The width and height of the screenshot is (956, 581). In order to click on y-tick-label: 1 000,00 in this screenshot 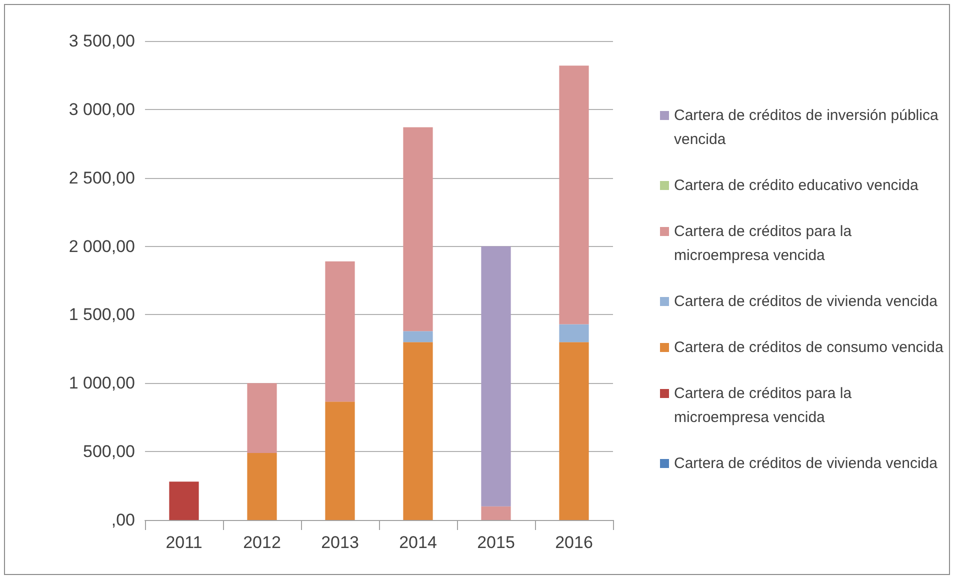, I will do `click(101, 383)`.